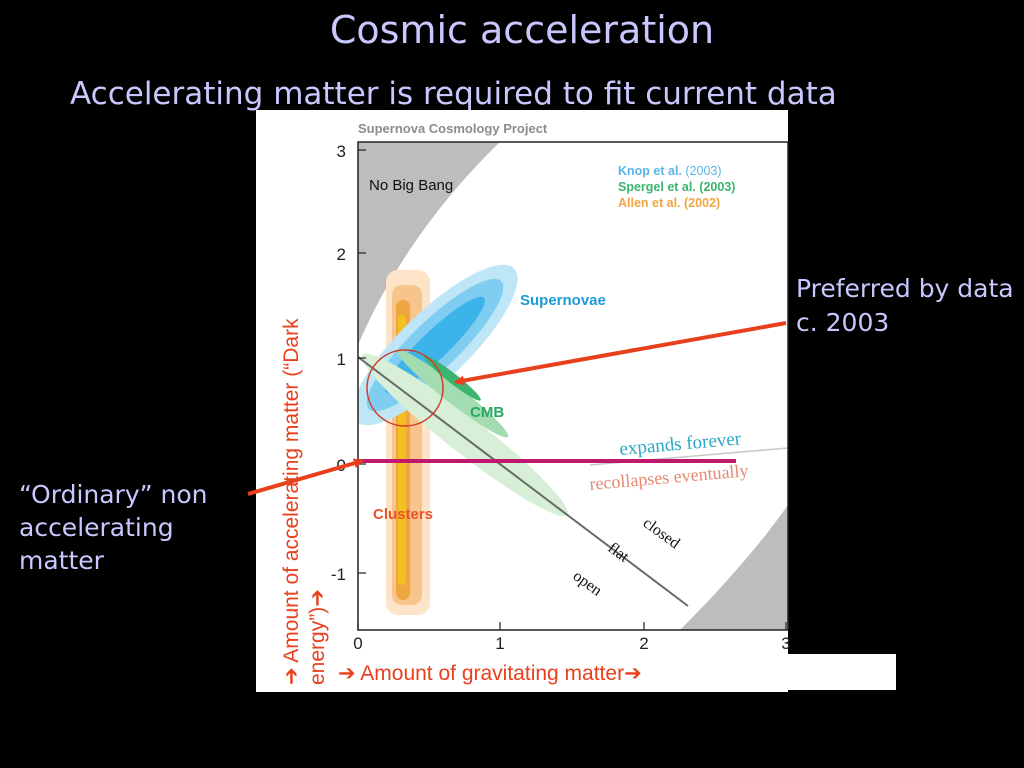 The height and width of the screenshot is (768, 1024). I want to click on x-tick-marks, so click(572, 626).